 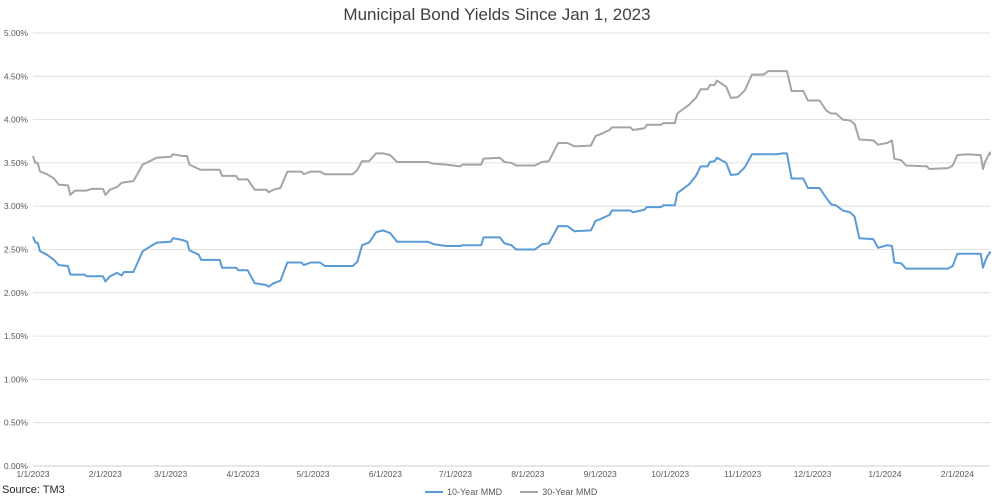 What do you see at coordinates (32, 474) in the screenshot?
I see `x-tick-label: 1/1/2023` at bounding box center [32, 474].